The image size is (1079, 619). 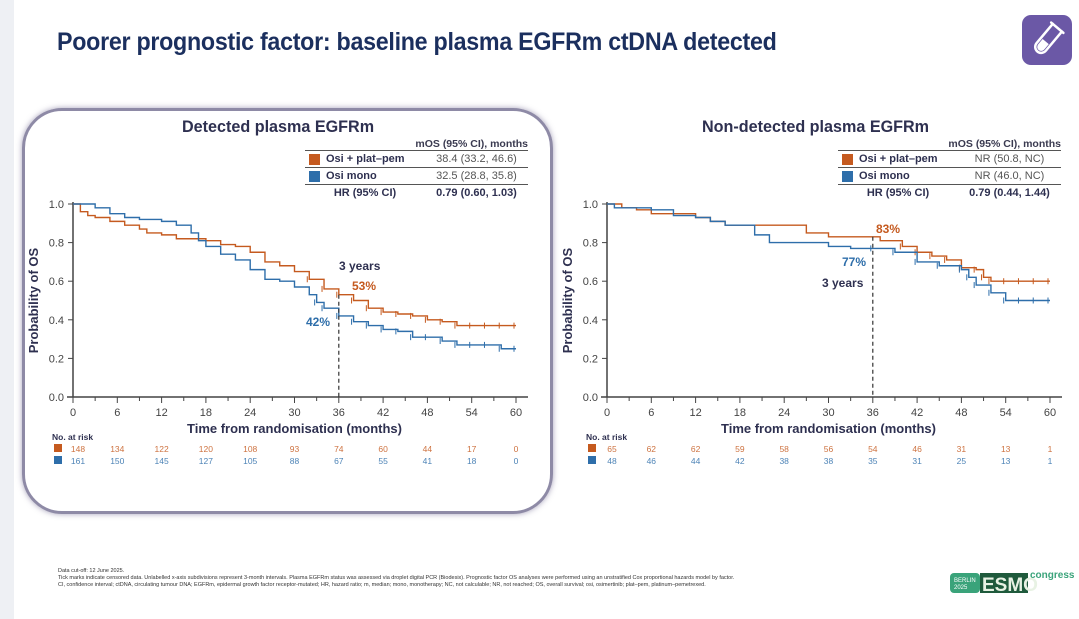 What do you see at coordinates (278, 126) in the screenshot?
I see `panel-subtitle-detected: Detected plasma EGFRm` at bounding box center [278, 126].